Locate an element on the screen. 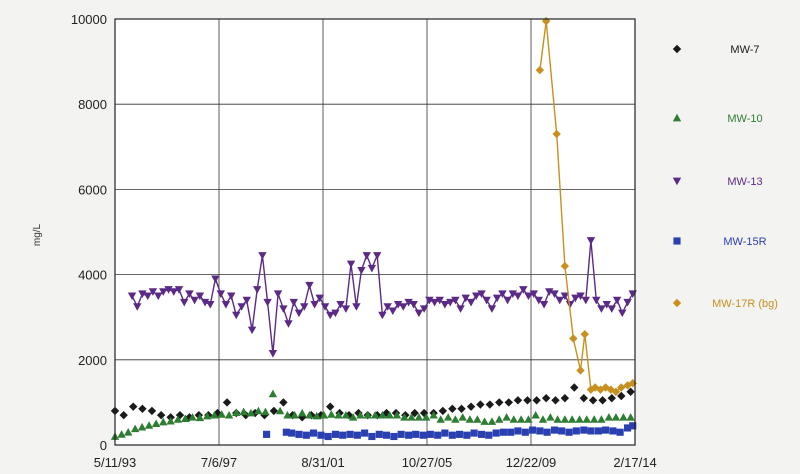 This screenshot has width=800, height=474. x-tick-label: 8/31/01 is located at coordinates (322, 462).